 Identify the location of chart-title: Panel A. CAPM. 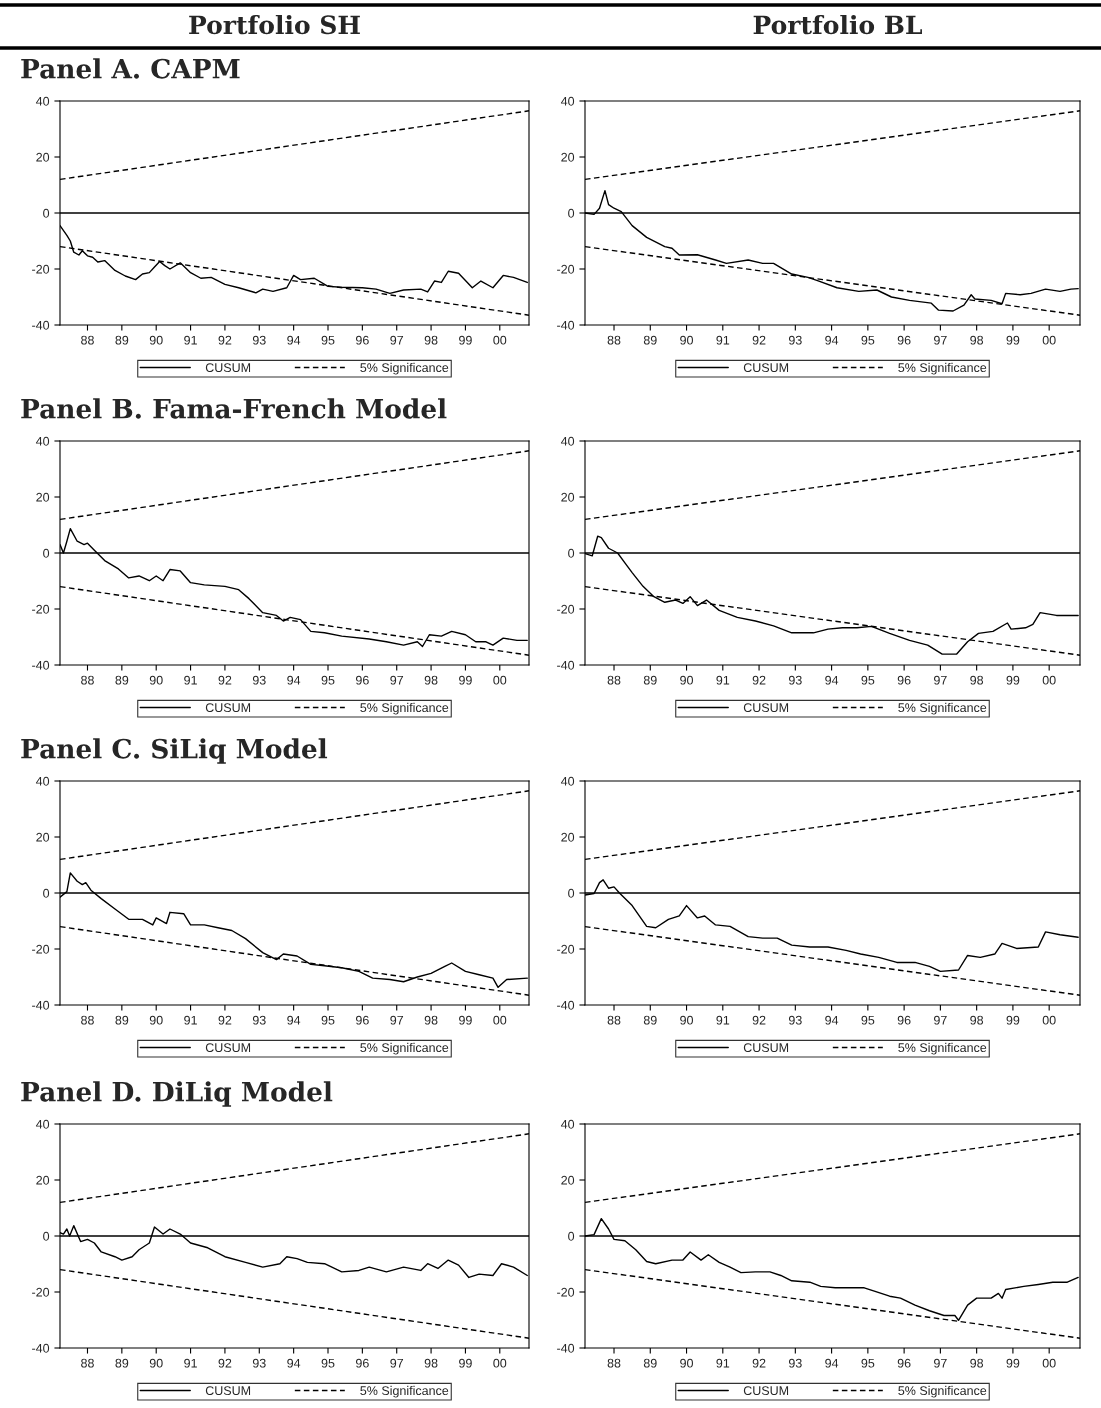
(130, 68).